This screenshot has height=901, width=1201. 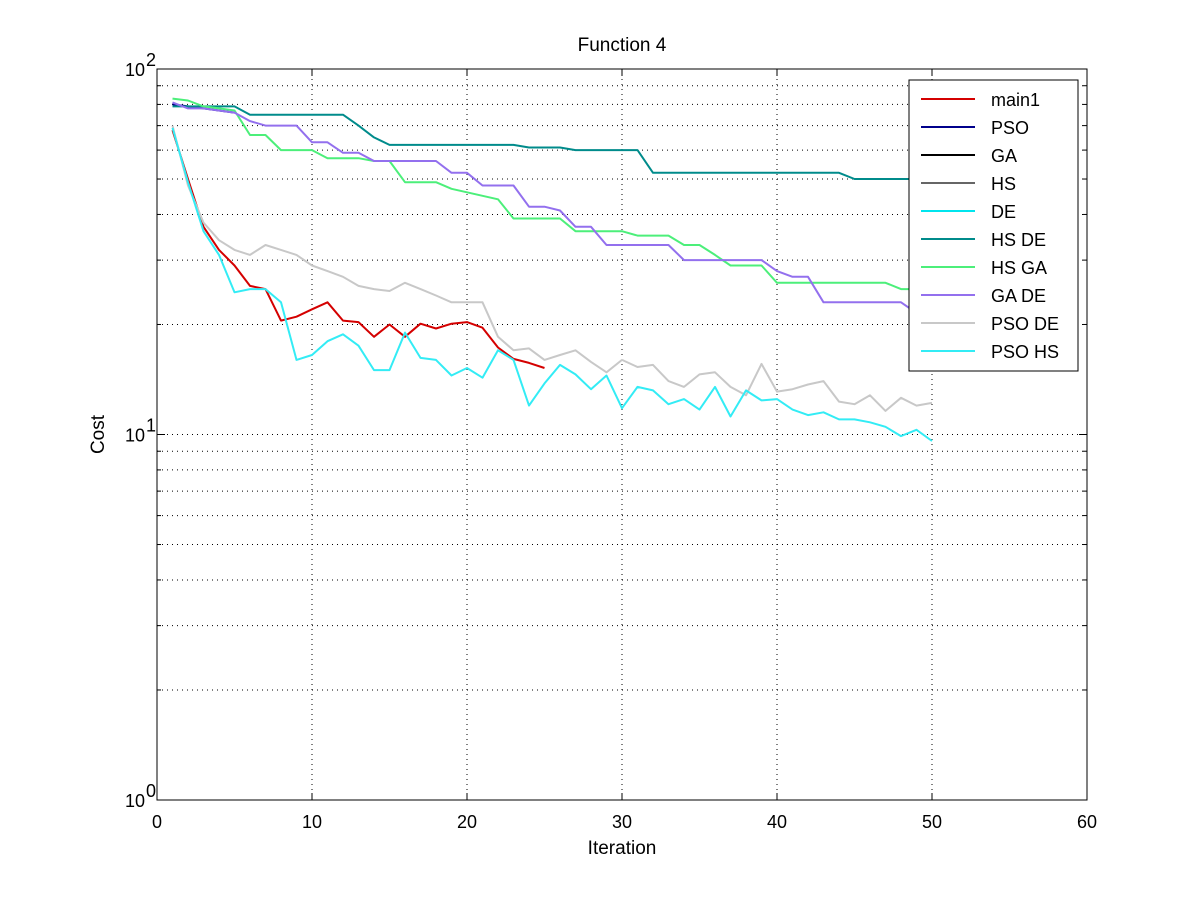 I want to click on legend-label: DE, so click(x=1003, y=212).